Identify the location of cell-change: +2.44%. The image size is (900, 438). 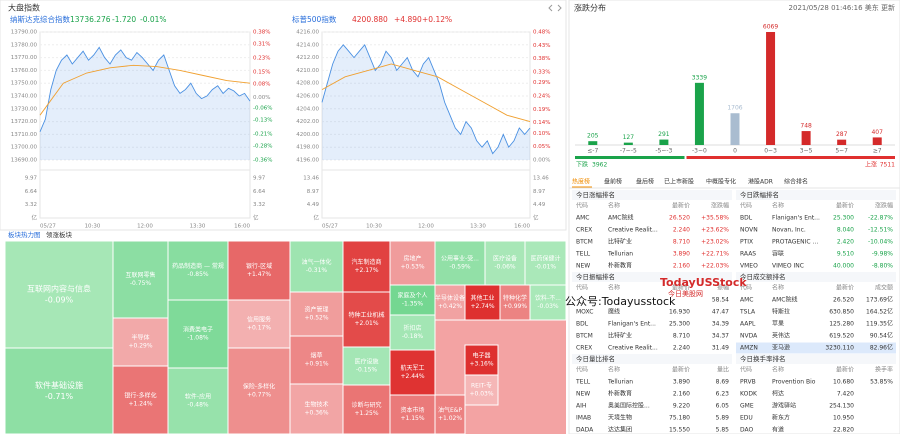
(412, 376).